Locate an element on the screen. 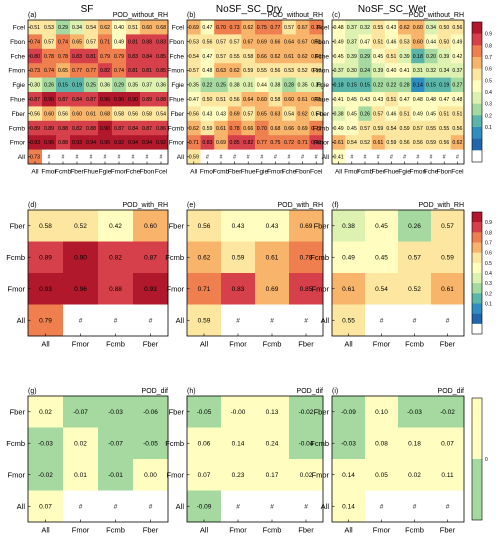 The image size is (500, 552). cell-value-label: 0.45 is located at coordinates (431, 114).